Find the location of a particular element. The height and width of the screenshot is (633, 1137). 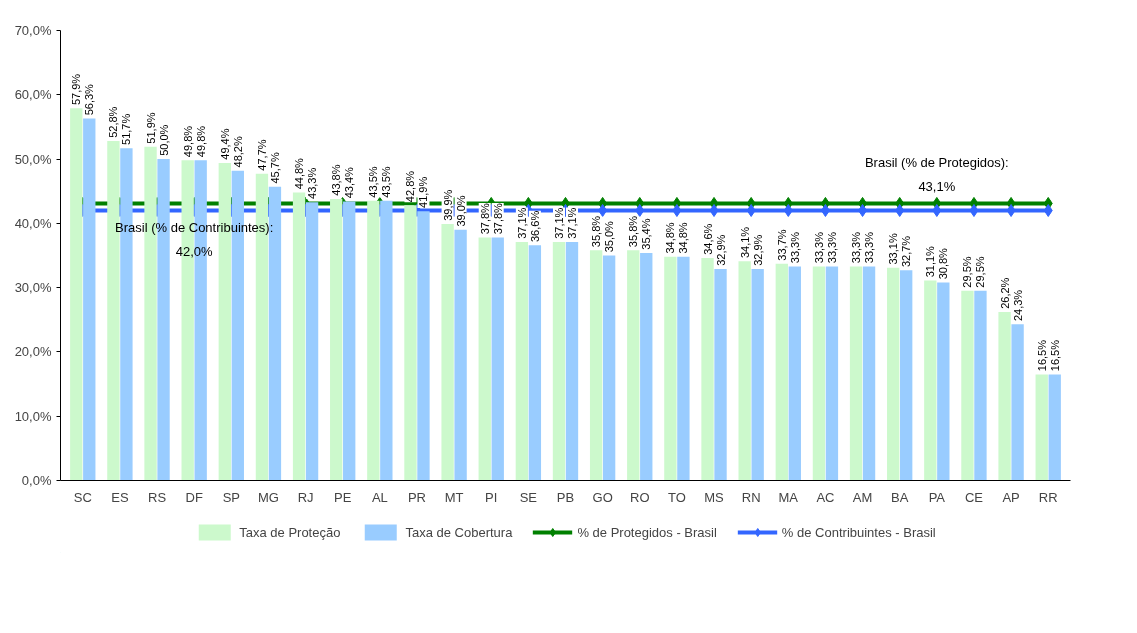

legend-label: Taxa de Proteção is located at coordinates (290, 532).